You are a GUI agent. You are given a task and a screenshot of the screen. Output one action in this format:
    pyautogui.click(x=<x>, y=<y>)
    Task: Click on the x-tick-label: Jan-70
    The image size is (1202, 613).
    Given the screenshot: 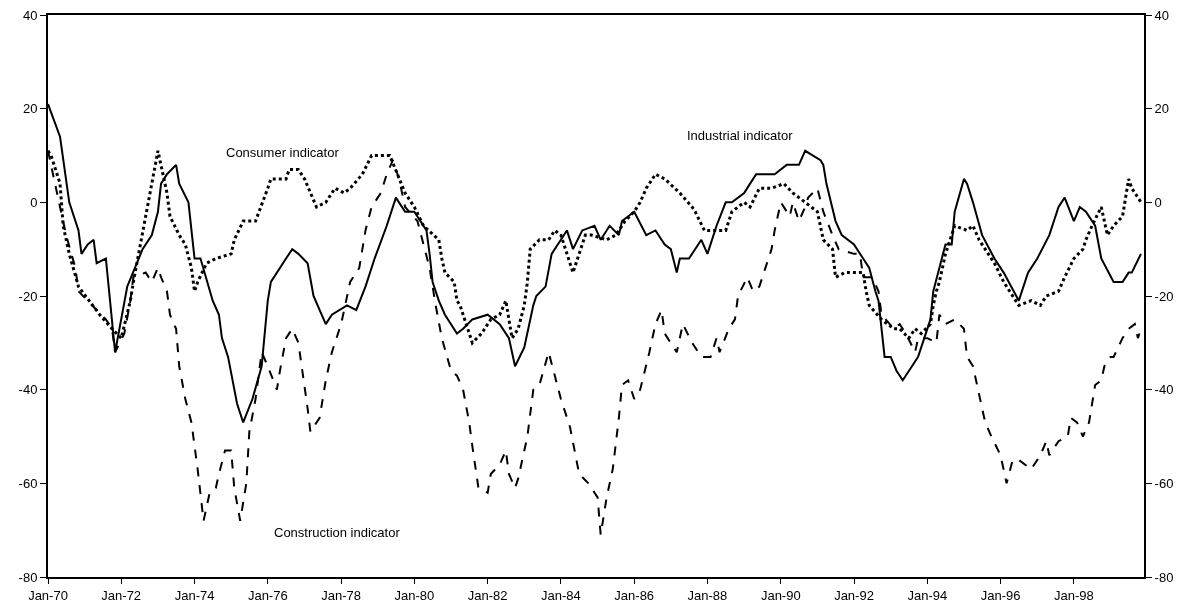 What is the action you would take?
    pyautogui.click(x=48, y=595)
    